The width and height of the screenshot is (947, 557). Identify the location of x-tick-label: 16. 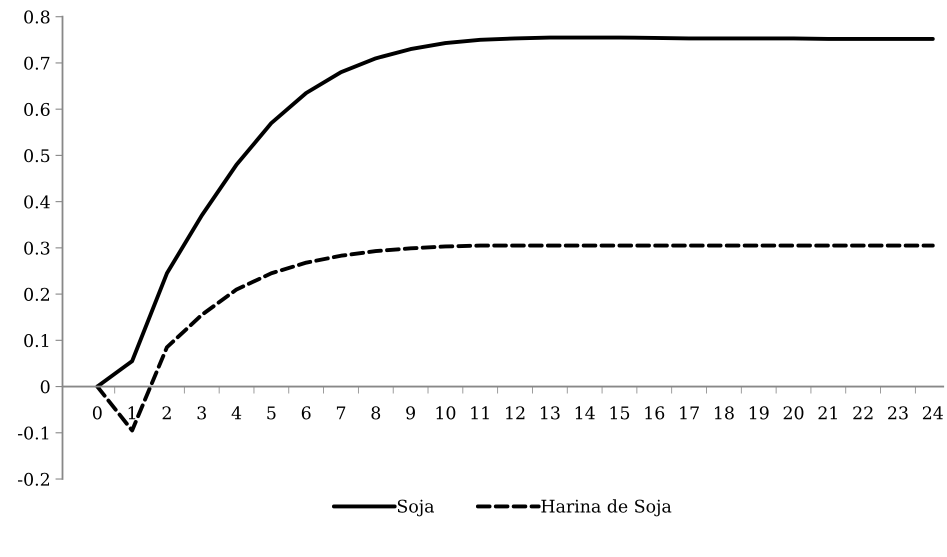
(654, 413).